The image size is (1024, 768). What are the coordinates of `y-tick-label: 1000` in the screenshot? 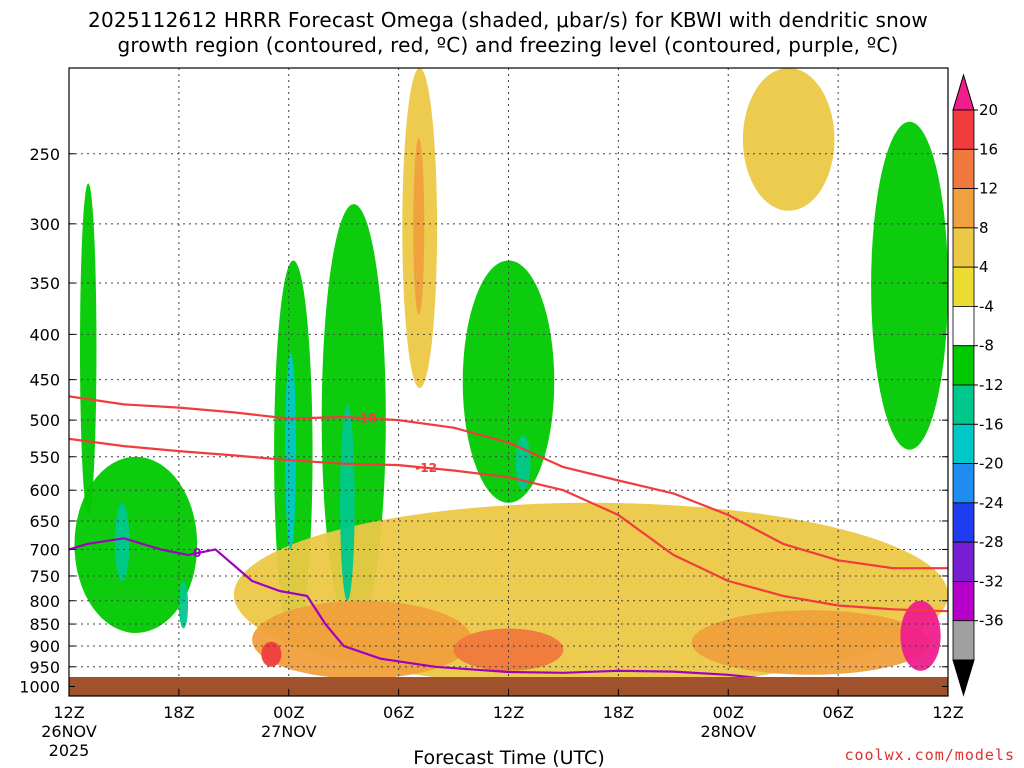 It's located at (39, 687).